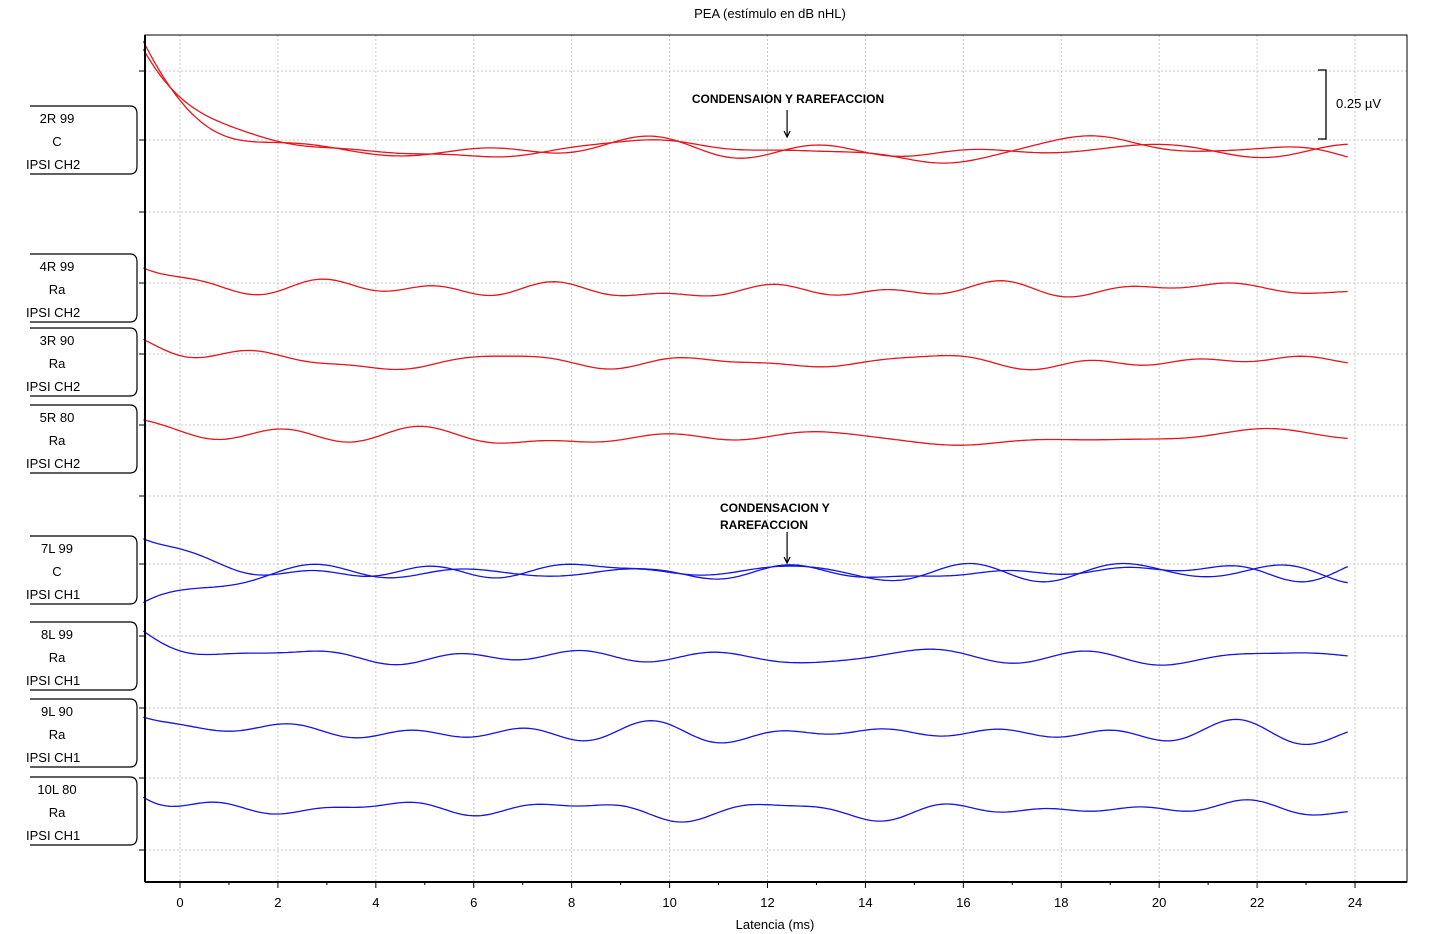 Image resolution: width=1440 pixels, height=934 pixels. I want to click on x-tick-label: 8, so click(571, 902).